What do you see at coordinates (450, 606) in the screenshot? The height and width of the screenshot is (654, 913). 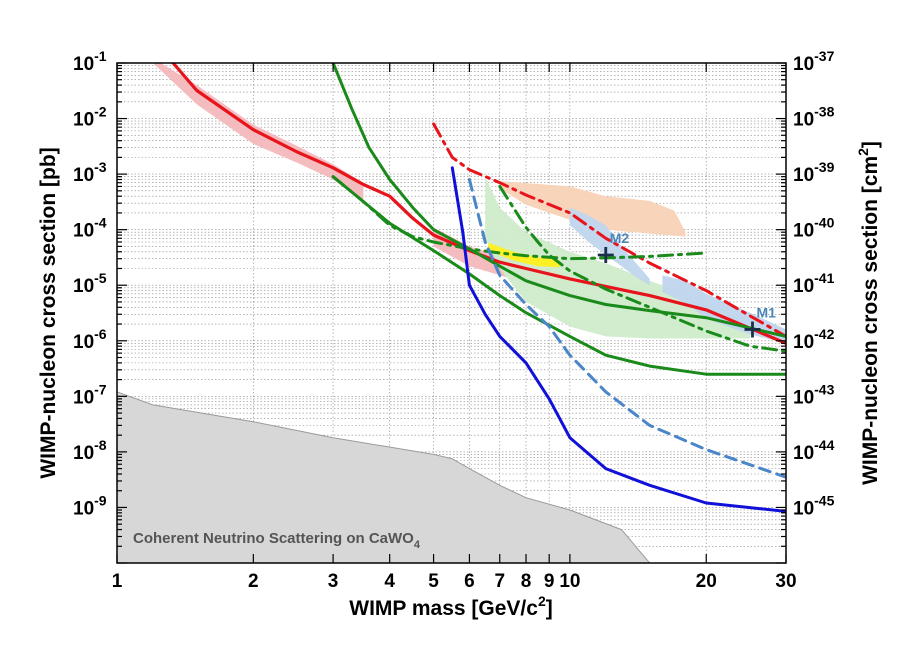 I see `x-axis-title: WIMP mass [GeV/c2]` at bounding box center [450, 606].